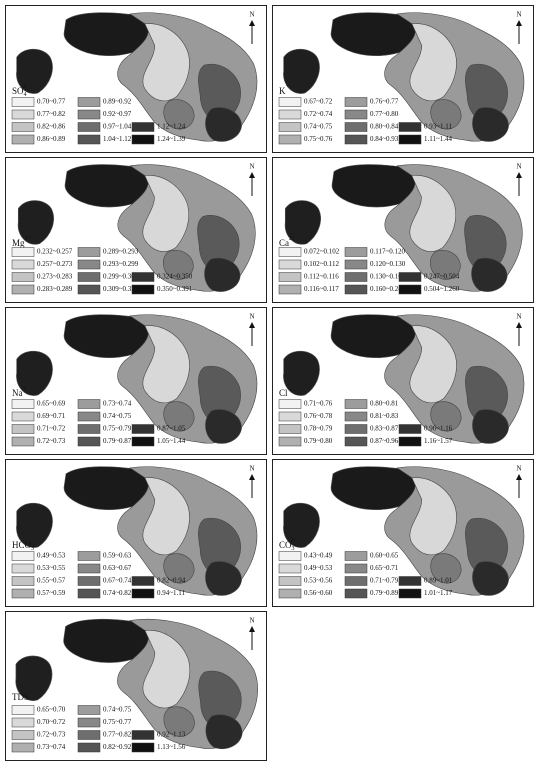  What do you see at coordinates (51, 722) in the screenshot?
I see `legend-label: 0.70~0.72` at bounding box center [51, 722].